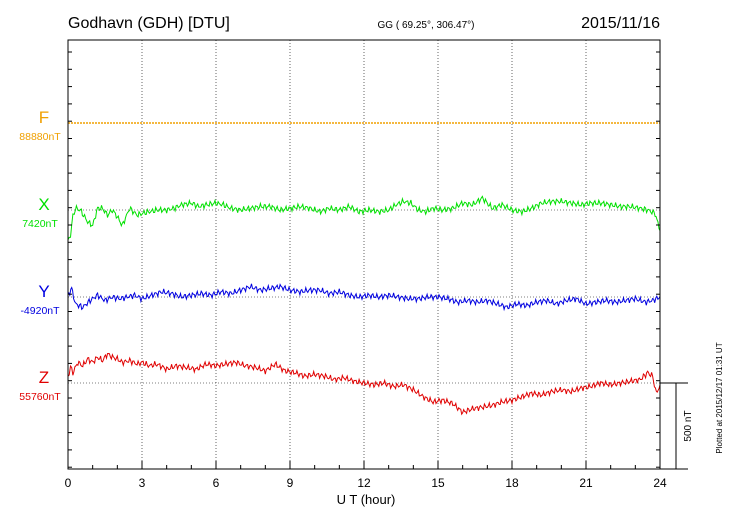 This screenshot has height=520, width=730. What do you see at coordinates (40, 397) in the screenshot?
I see `series-baseline-value-z: 55760nT` at bounding box center [40, 397].